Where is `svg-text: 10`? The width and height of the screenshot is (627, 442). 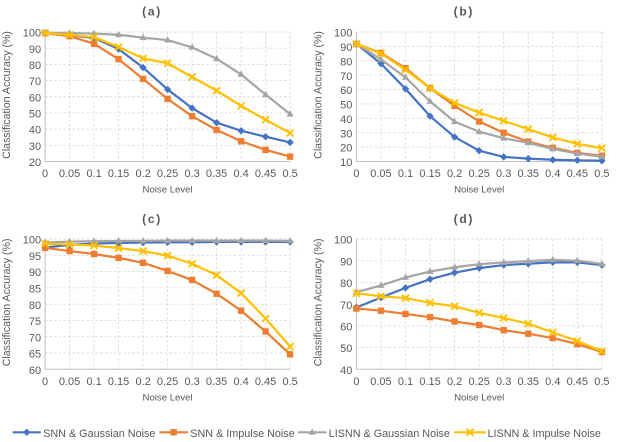
svg-text: 10 is located at coordinates (346, 163).